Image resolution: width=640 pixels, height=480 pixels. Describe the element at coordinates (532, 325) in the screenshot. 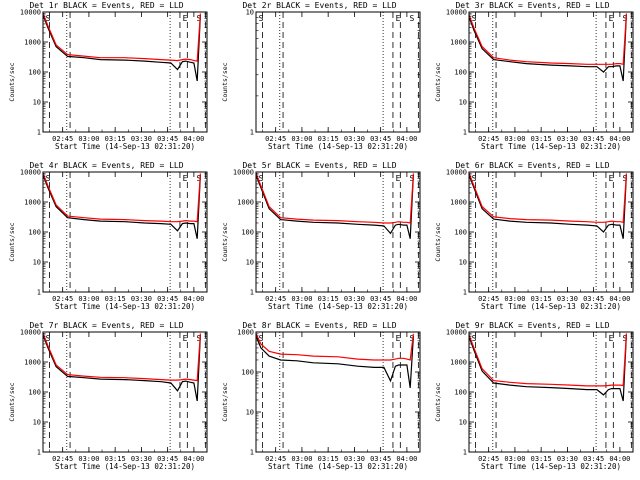

I see `chart-title: Det 9r BLACK = Events, RED = LLD` at that location.